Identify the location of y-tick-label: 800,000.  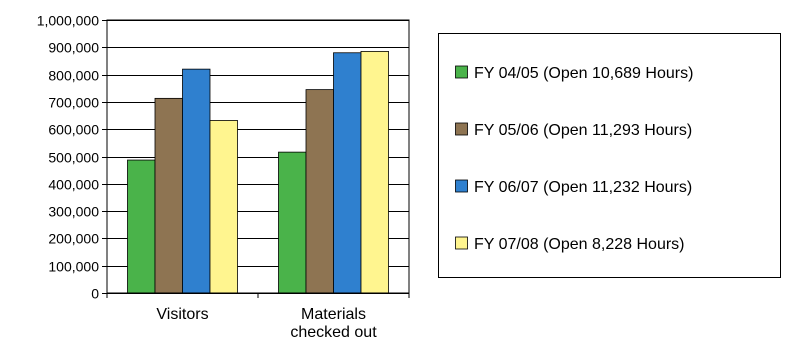
(73, 76).